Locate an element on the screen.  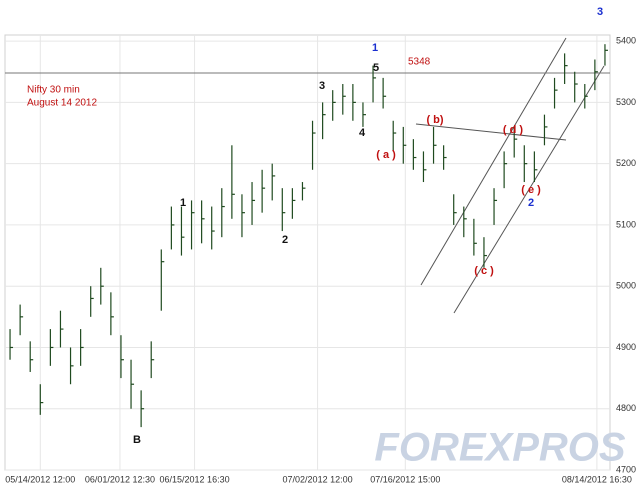
chart-title: Nifty 30 min is located at coordinates (53, 90).